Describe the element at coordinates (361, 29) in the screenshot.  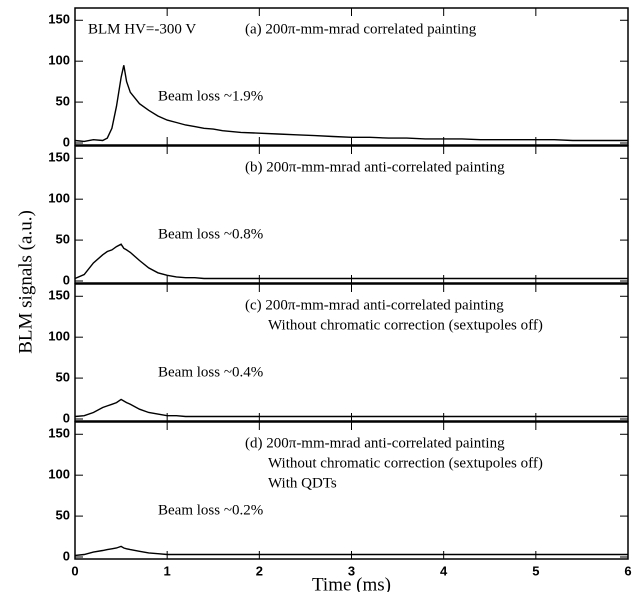
I see `panel-label: (a) 200π-mm-mrad correlated painting` at that location.